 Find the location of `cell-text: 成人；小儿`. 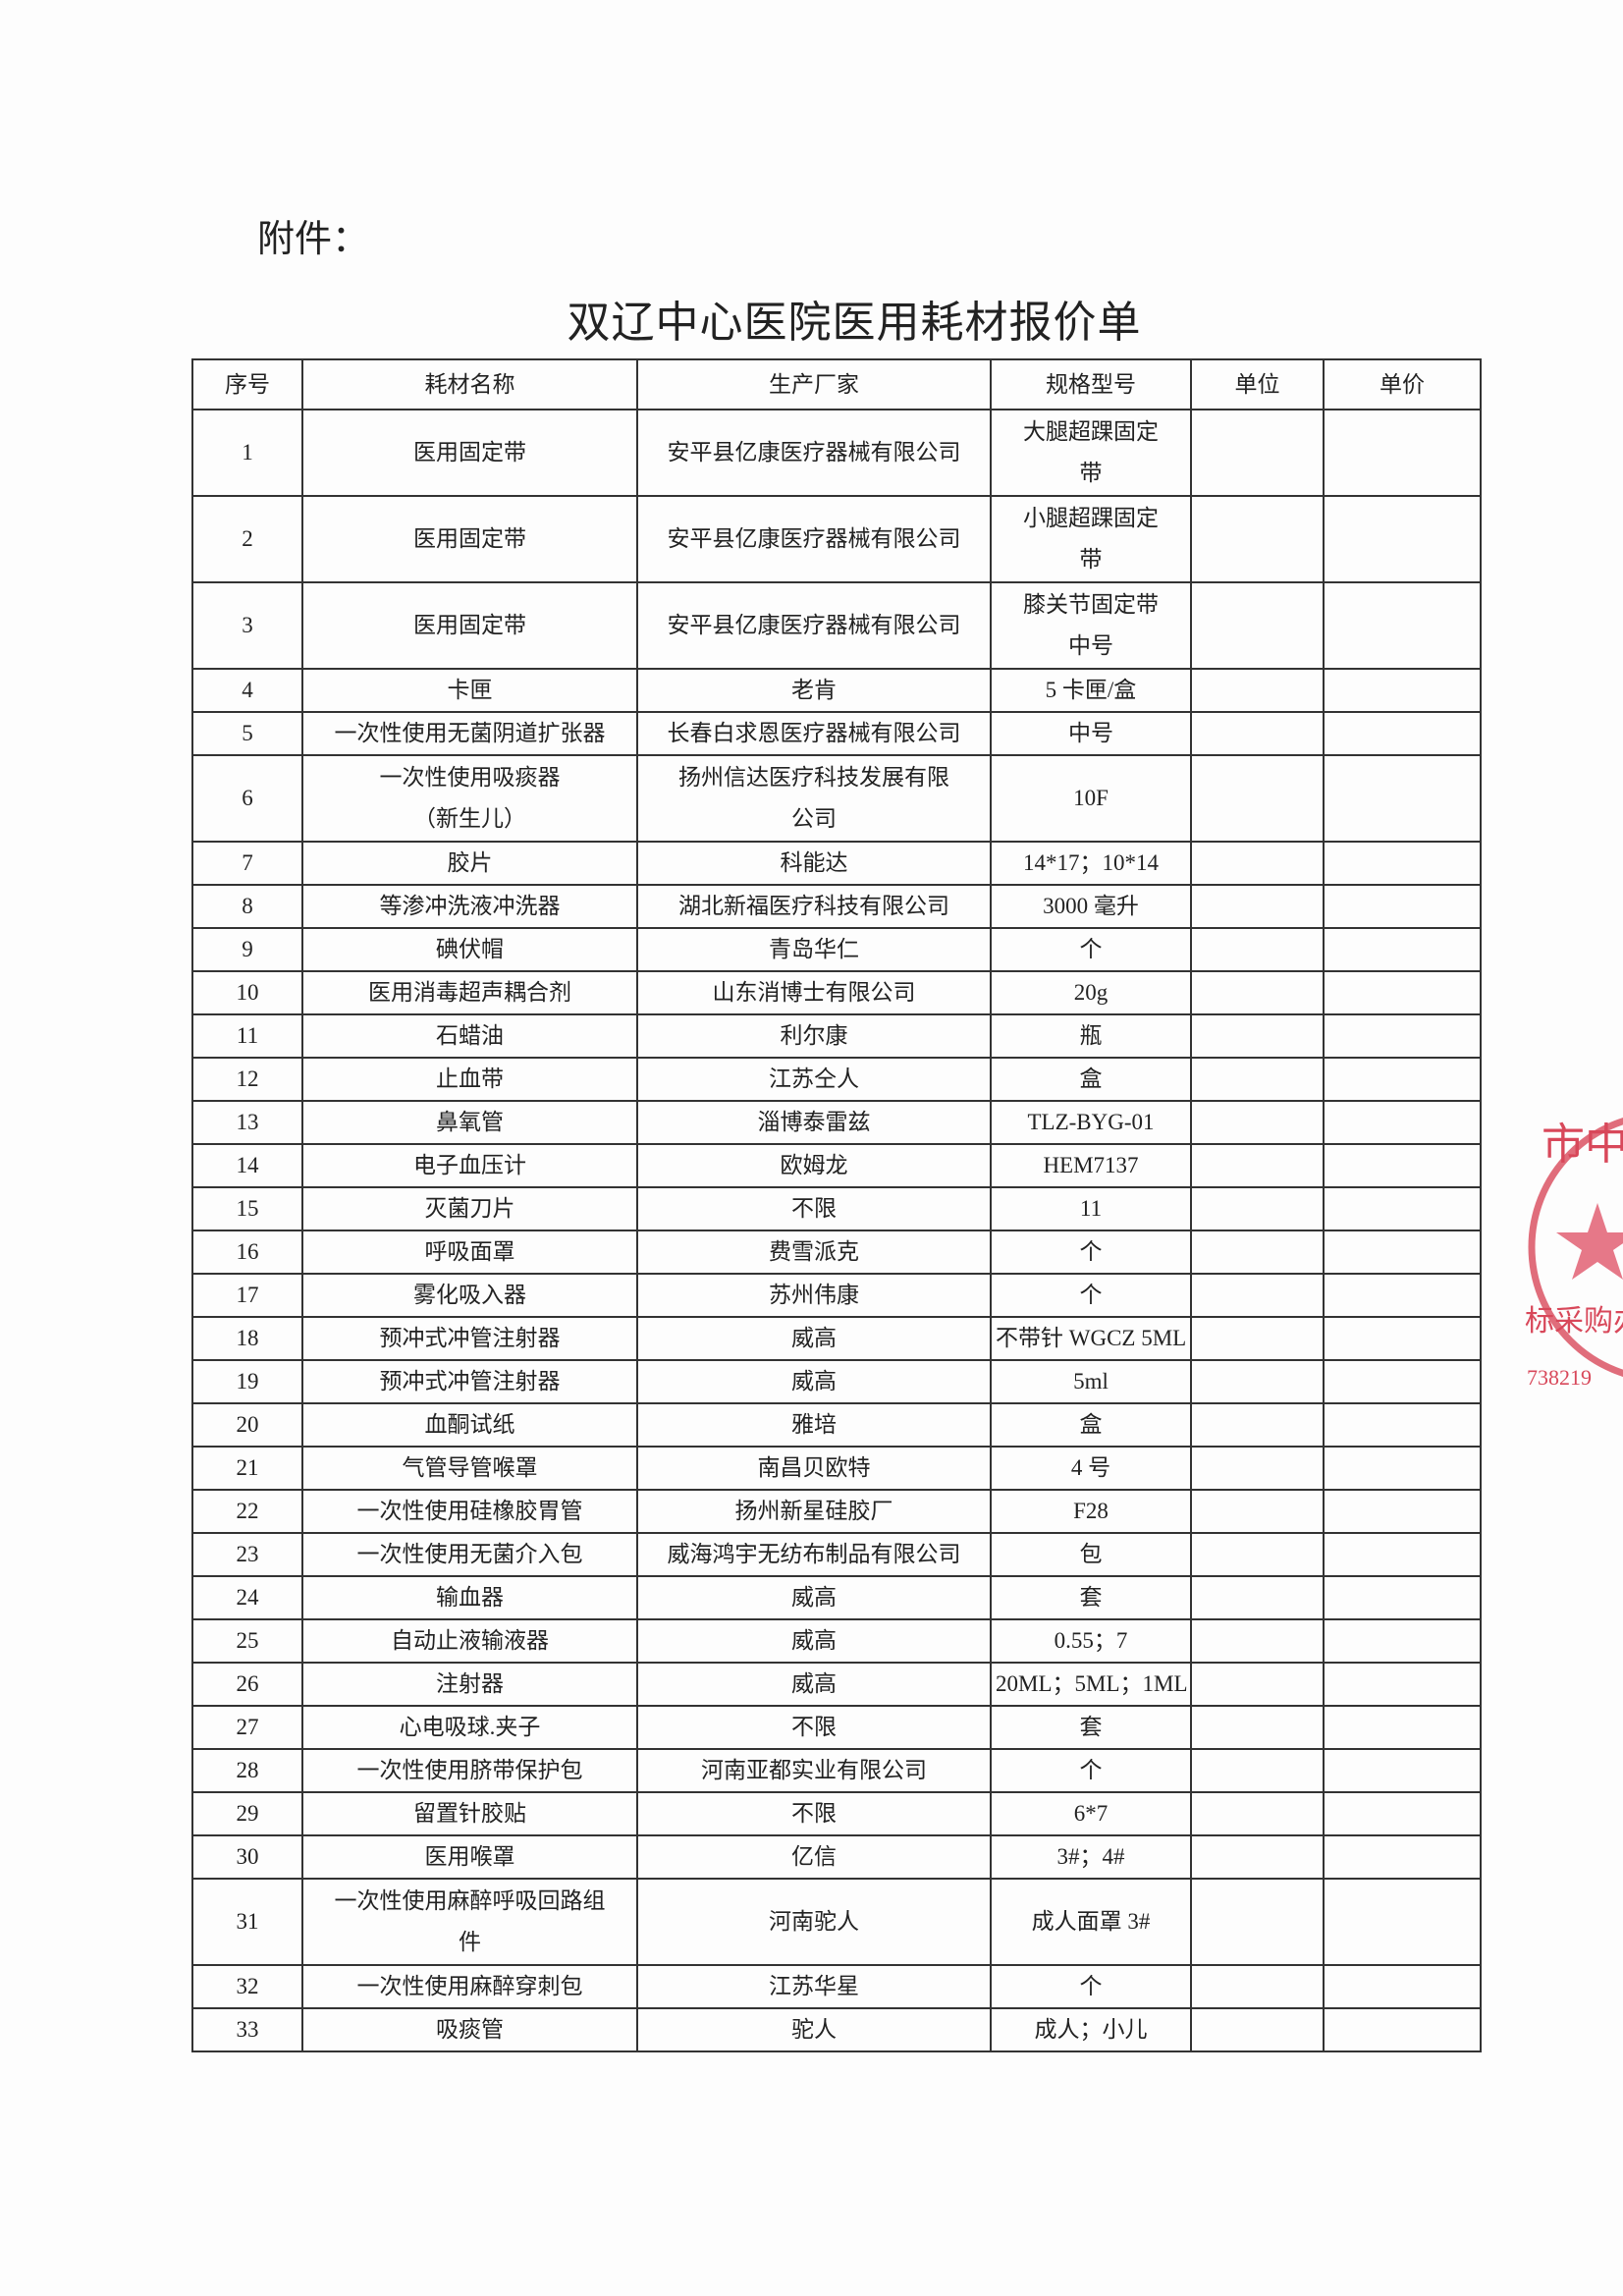

cell-text: 成人；小儿 is located at coordinates (1091, 2029).